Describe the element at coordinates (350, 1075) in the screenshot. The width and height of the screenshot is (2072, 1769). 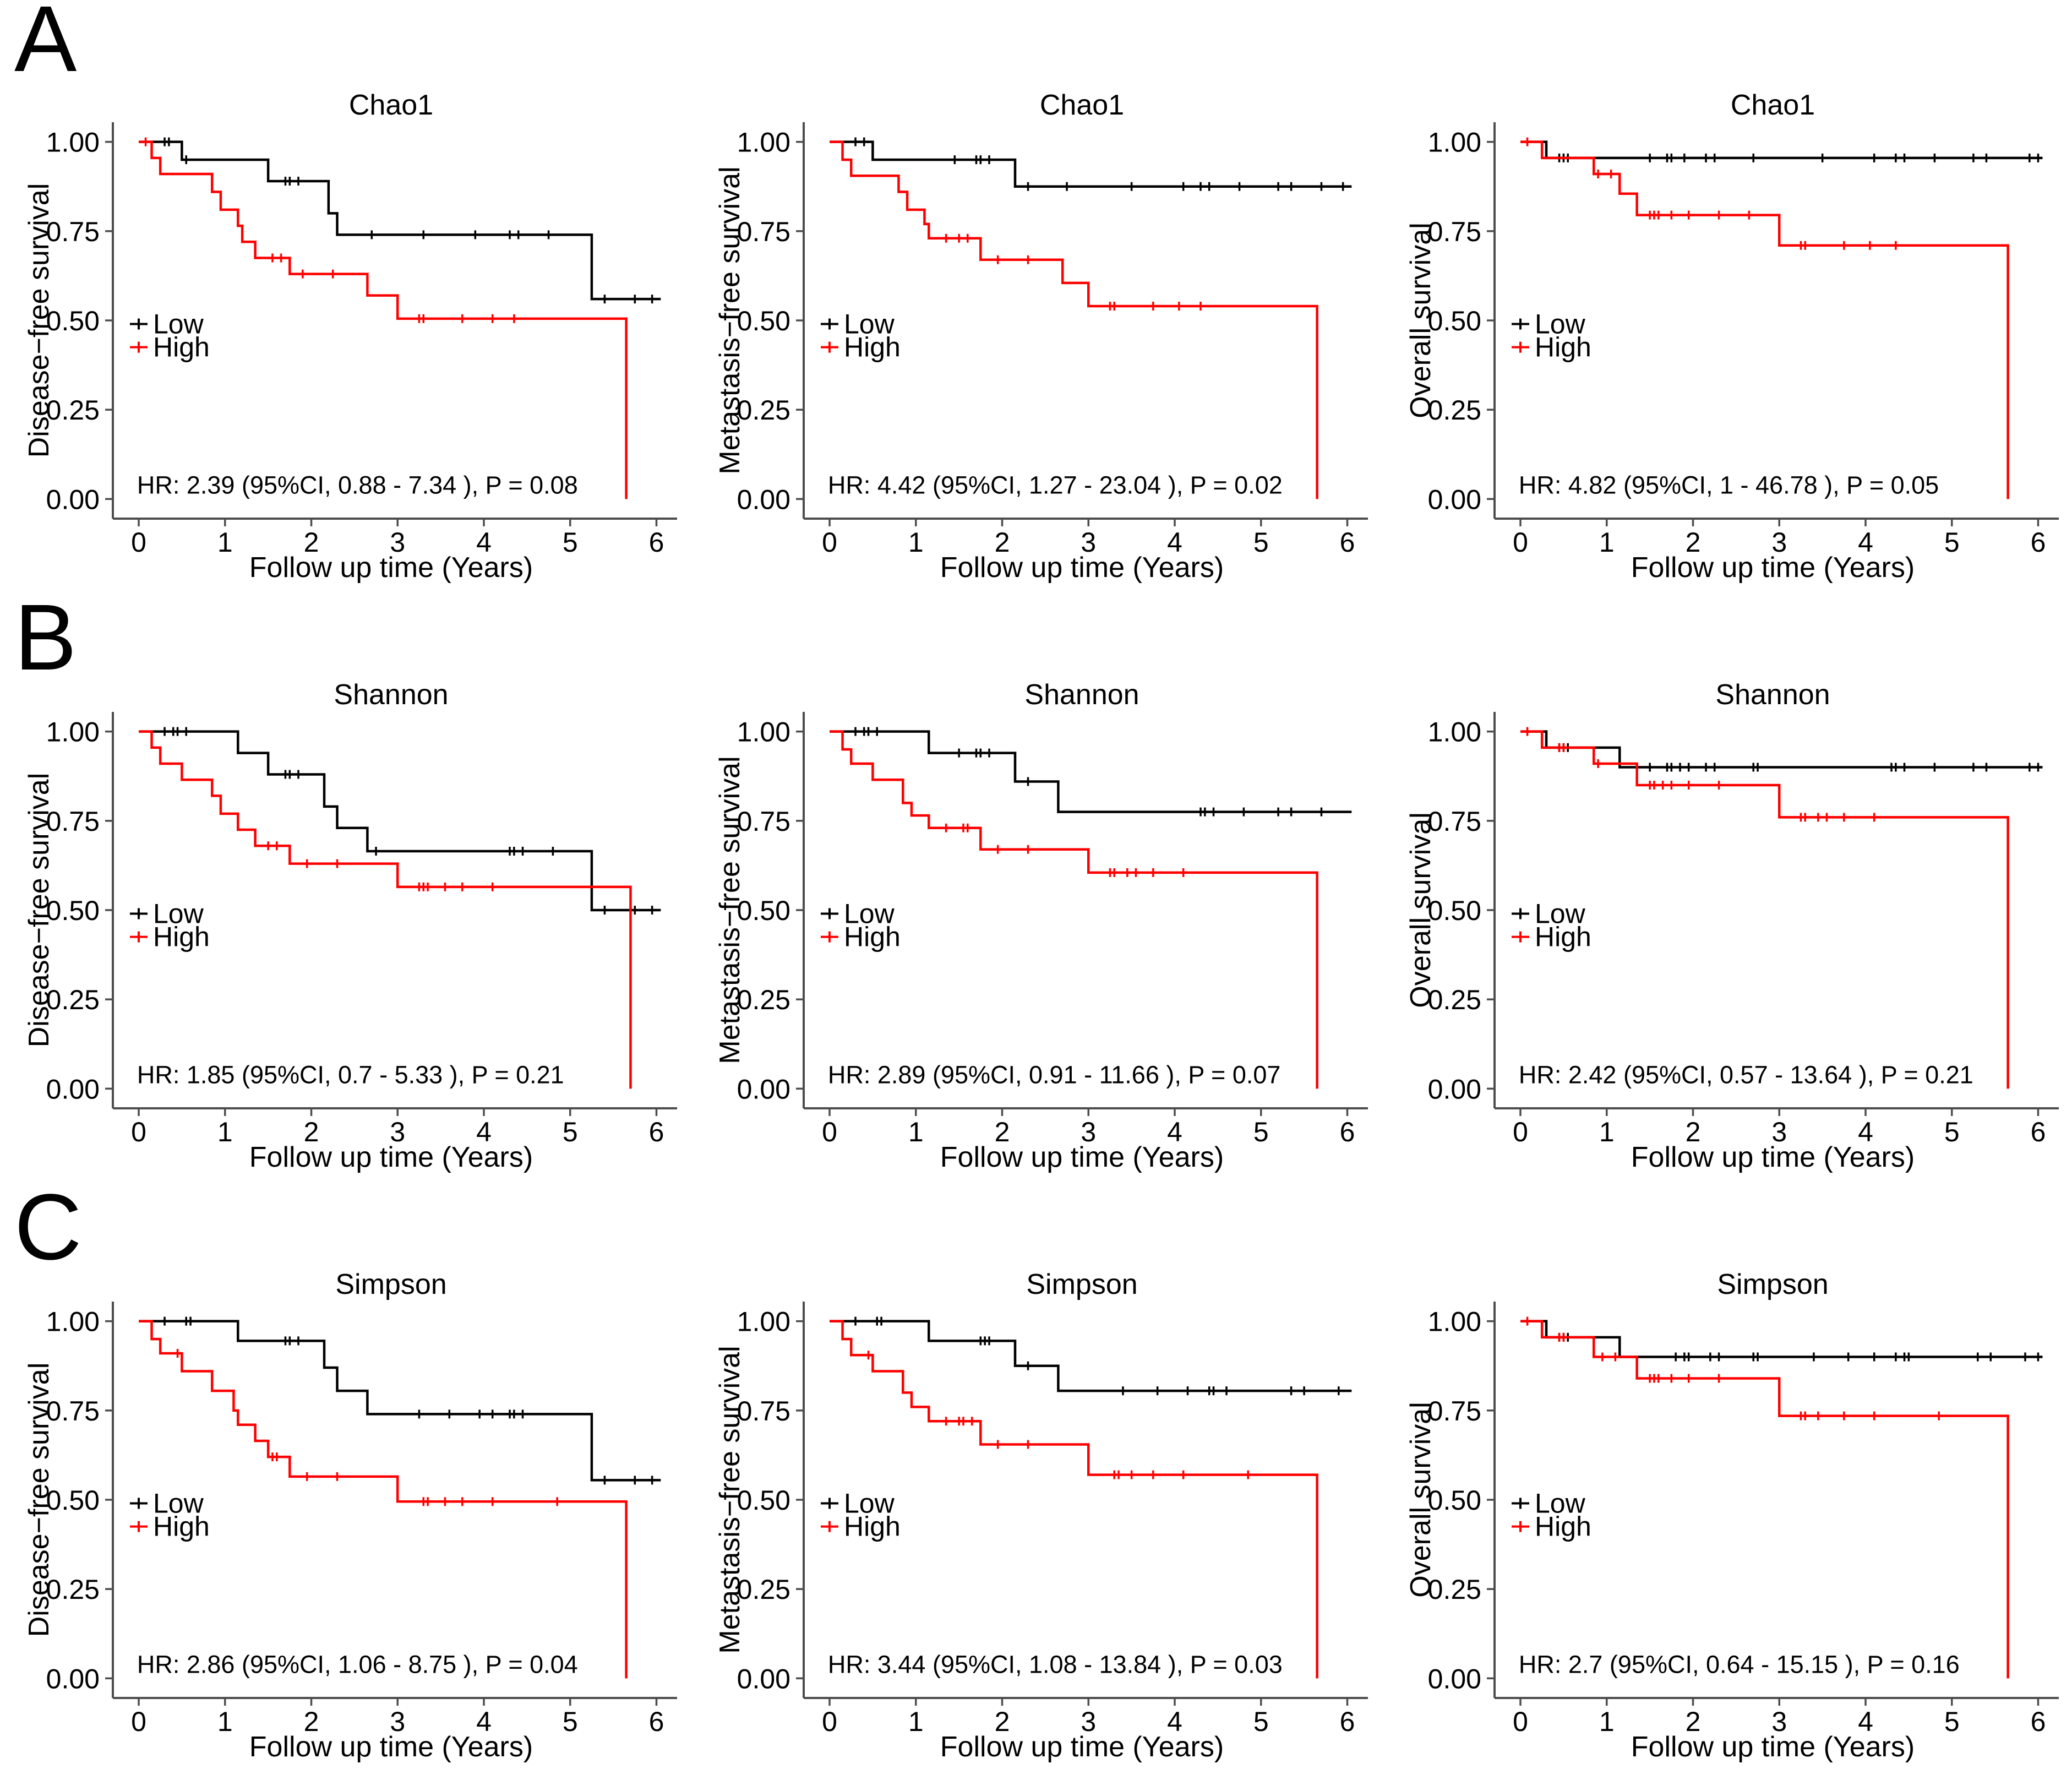
I see `hr-annotation: HR: 1.85 (95%CI, 0.7 - 5.33 ), P = 0.21` at that location.